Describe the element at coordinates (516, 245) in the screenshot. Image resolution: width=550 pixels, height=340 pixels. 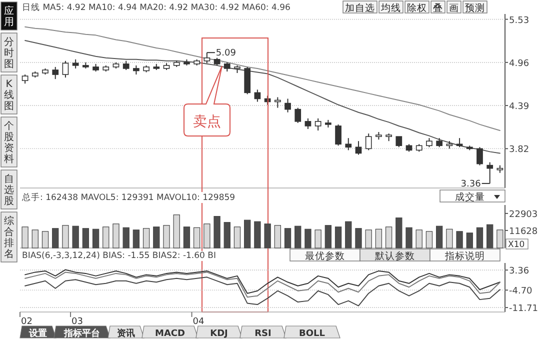
I see `text: X10` at that location.